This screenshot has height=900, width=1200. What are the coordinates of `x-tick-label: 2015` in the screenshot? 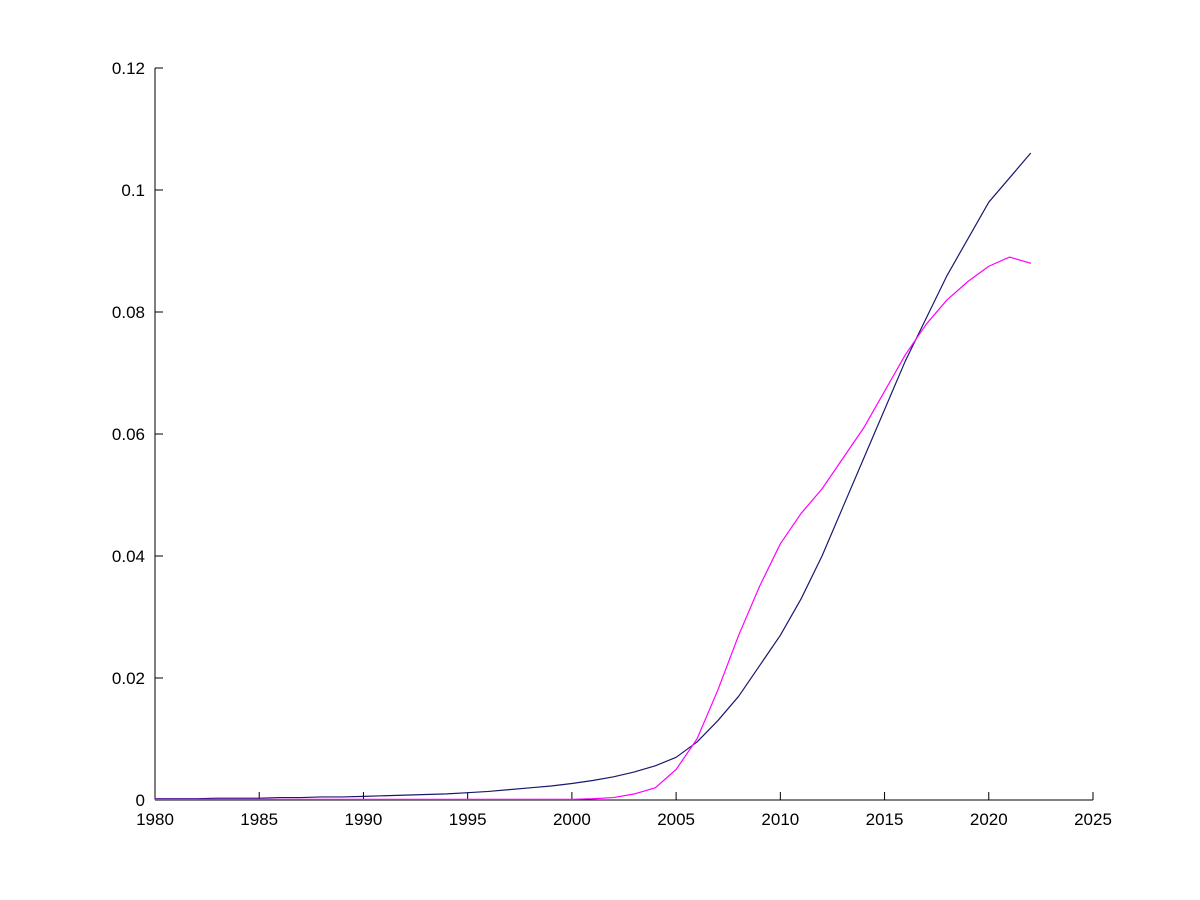 It's located at (885, 819).